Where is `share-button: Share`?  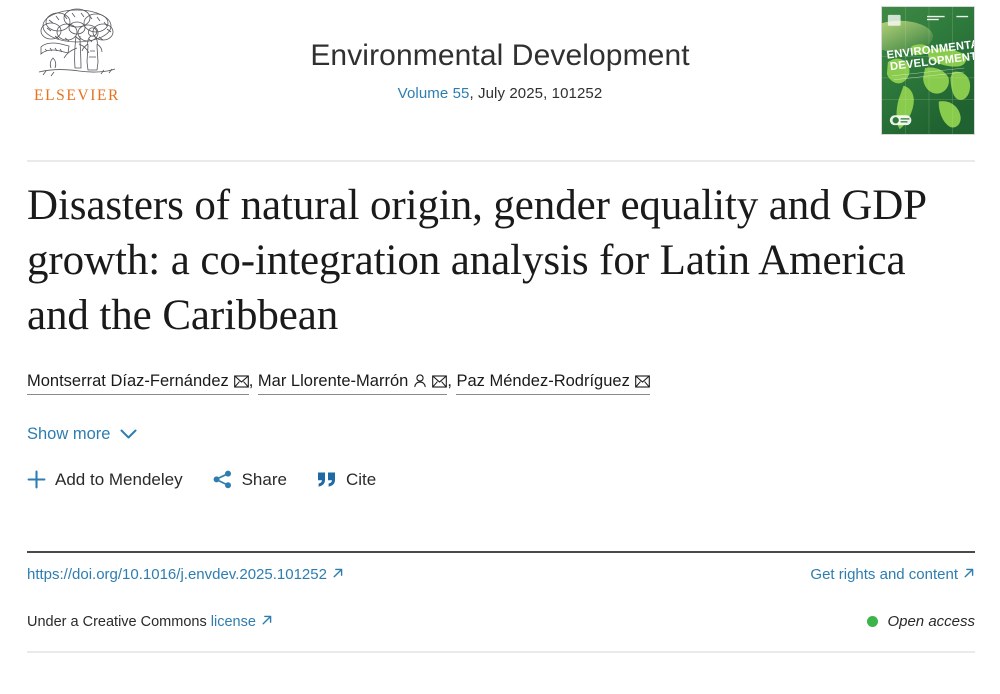 share-button: Share is located at coordinates (250, 480).